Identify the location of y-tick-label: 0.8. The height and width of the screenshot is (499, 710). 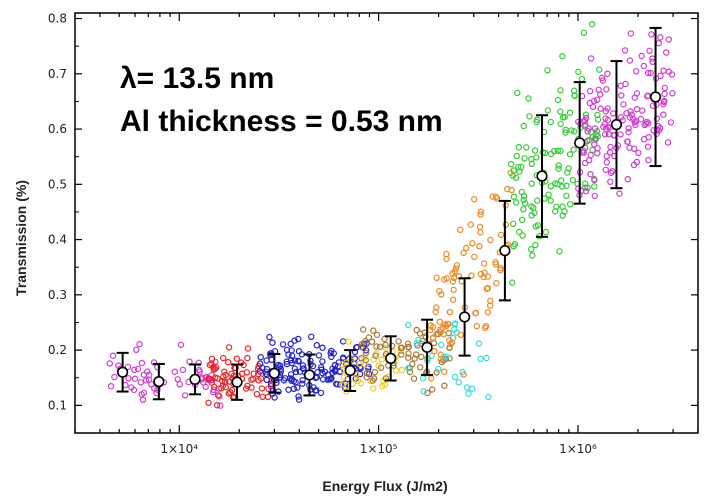
(57, 19).